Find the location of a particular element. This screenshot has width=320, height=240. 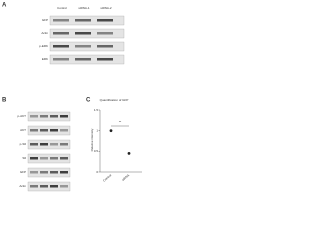

column-header: siRNA-2 is located at coordinates (105, 8).